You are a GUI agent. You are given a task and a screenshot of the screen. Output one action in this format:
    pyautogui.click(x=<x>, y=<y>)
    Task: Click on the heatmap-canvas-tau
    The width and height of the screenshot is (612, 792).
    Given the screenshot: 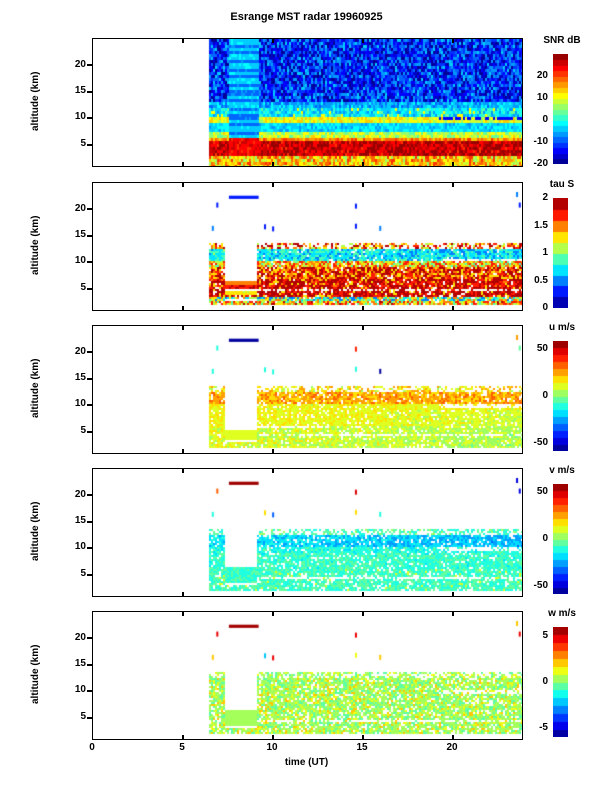 What is the action you would take?
    pyautogui.click(x=307, y=246)
    